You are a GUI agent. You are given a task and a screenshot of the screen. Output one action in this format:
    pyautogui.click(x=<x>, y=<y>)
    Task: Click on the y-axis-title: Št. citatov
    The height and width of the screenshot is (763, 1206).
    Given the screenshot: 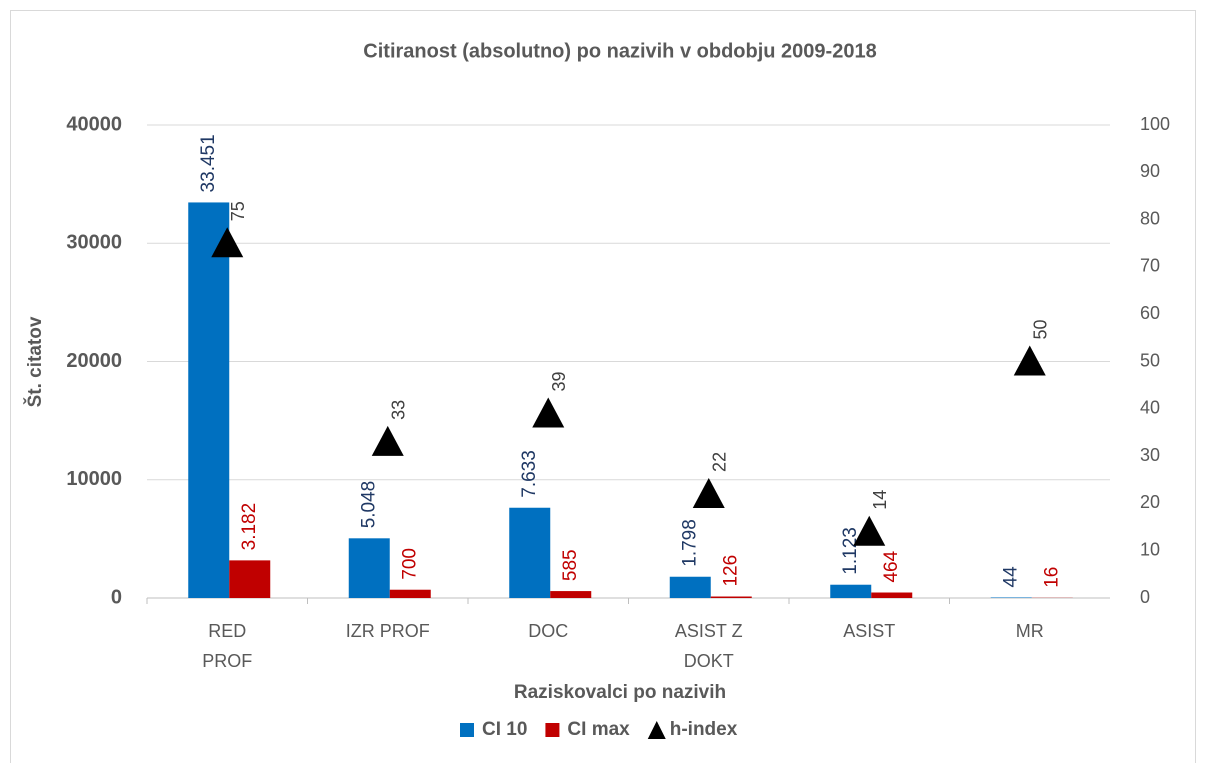 What is the action you would take?
    pyautogui.click(x=35, y=361)
    